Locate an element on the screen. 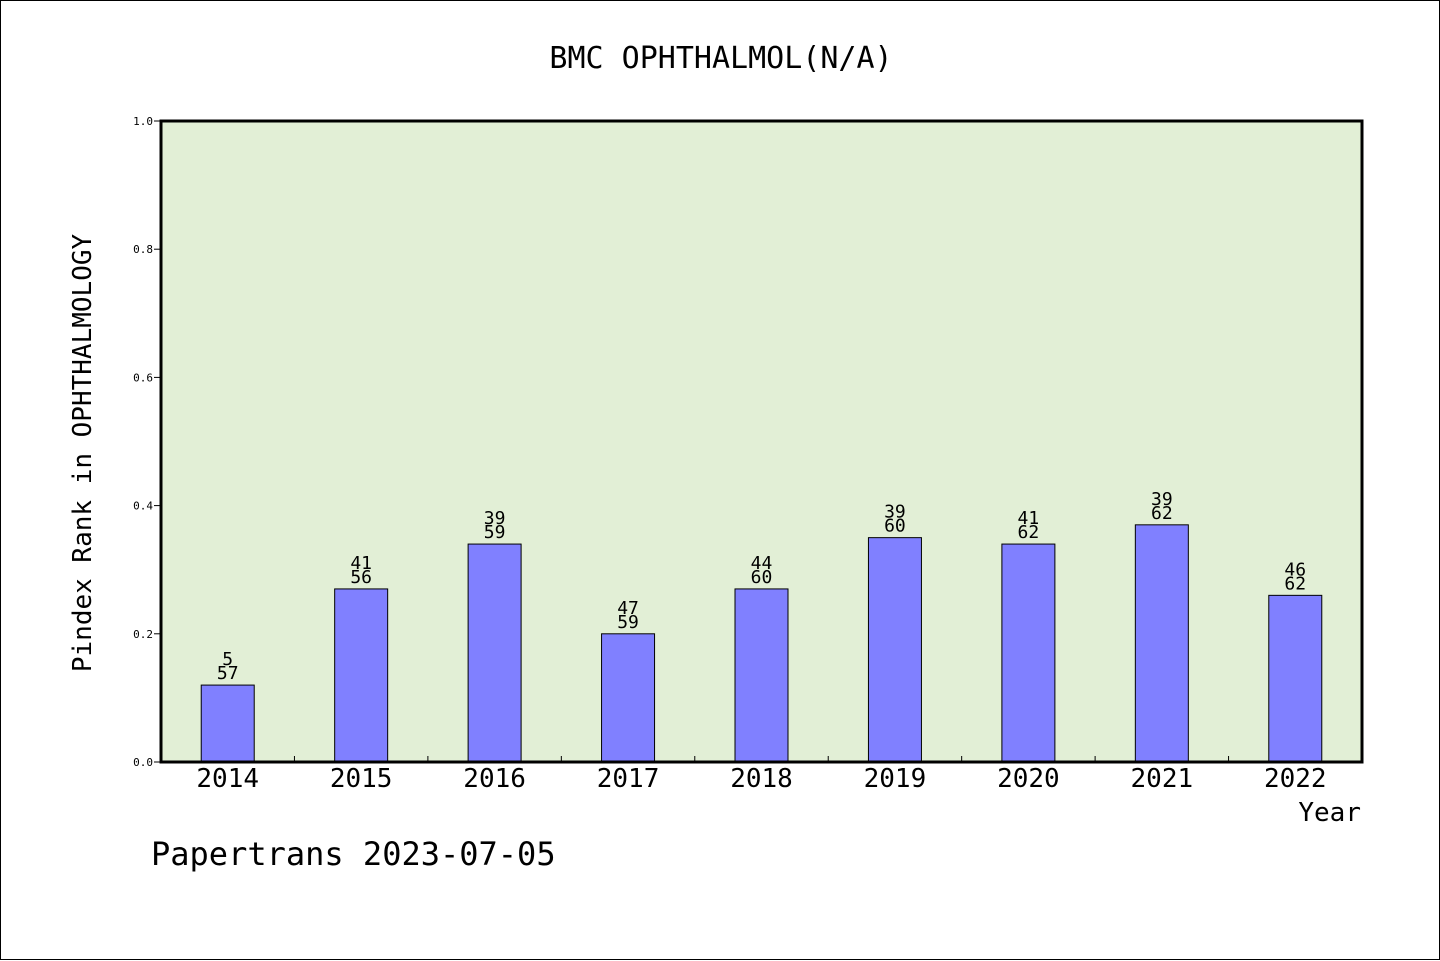  y-tick-label: 0.4 is located at coordinates (143, 506).